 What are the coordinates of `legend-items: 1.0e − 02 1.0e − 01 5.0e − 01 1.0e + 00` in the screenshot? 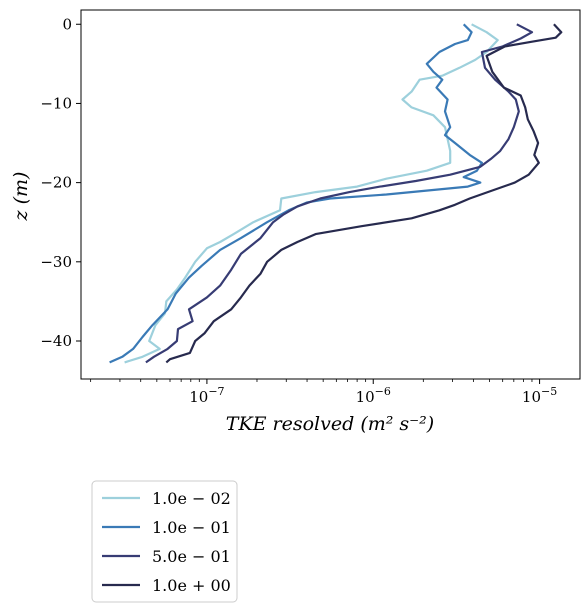 It's located at (166, 542).